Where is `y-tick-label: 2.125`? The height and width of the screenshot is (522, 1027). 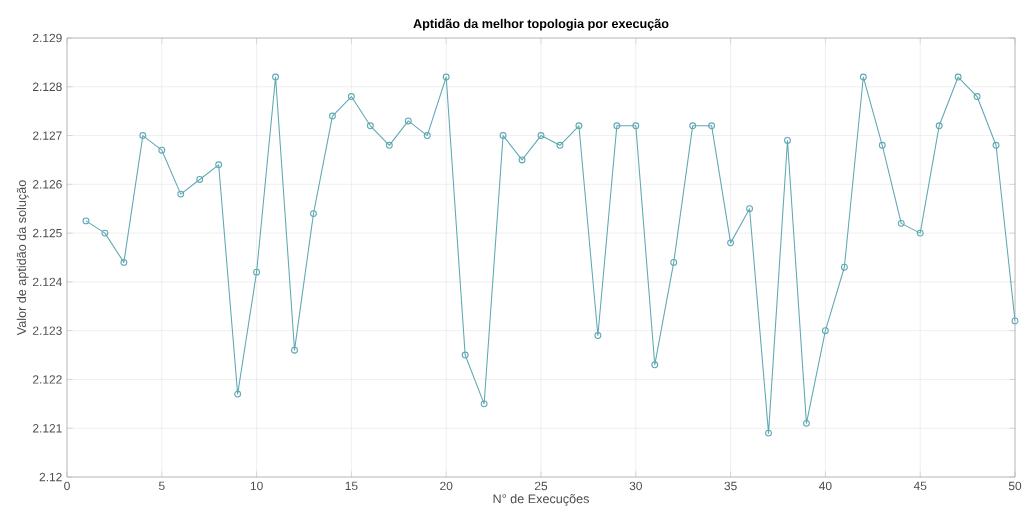
y-tick-label: 2.125 is located at coordinates (47, 233).